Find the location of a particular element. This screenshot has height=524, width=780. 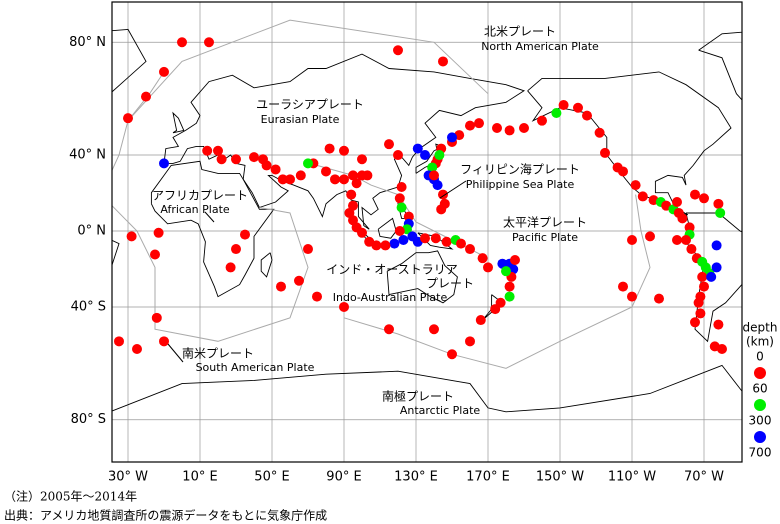

legend-level: 300 is located at coordinates (760, 421).